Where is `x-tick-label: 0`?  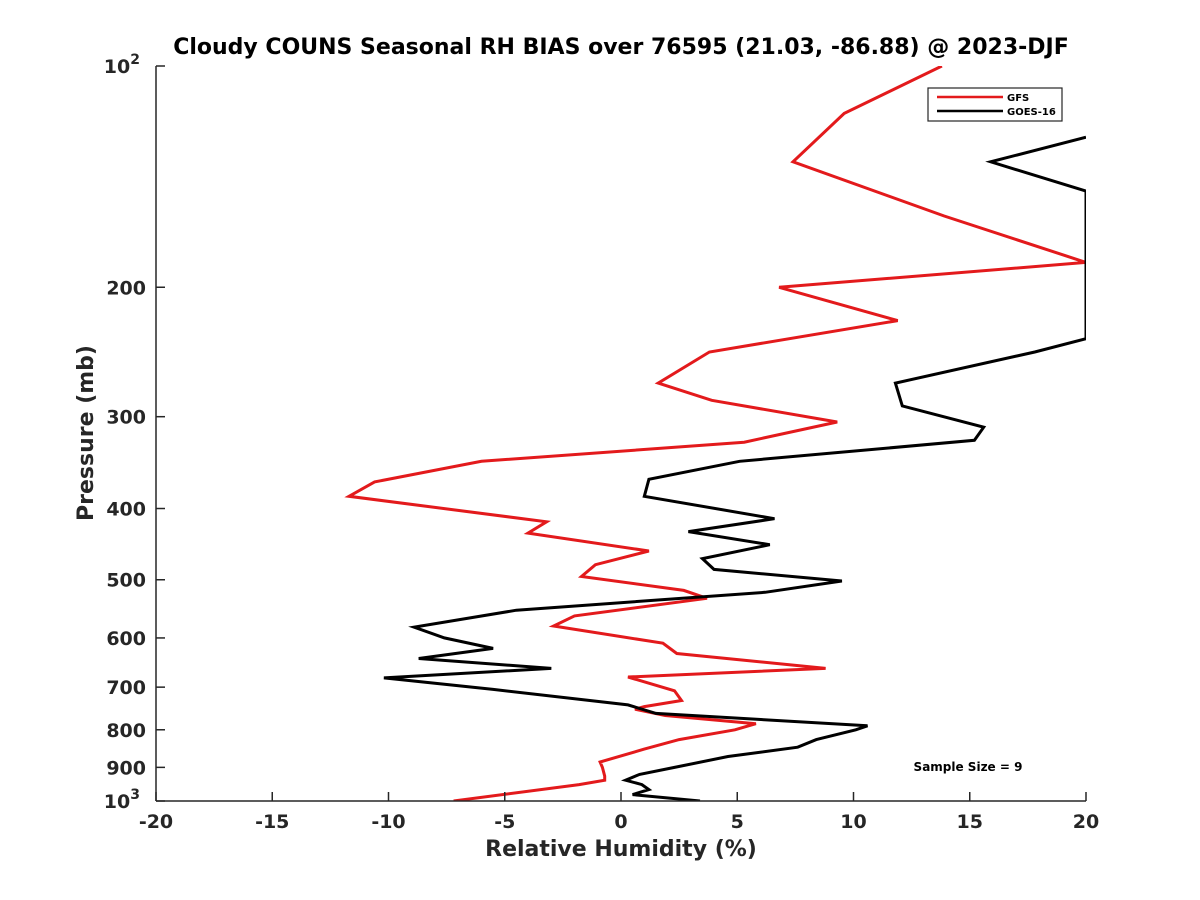 x-tick-label: 0 is located at coordinates (620, 822).